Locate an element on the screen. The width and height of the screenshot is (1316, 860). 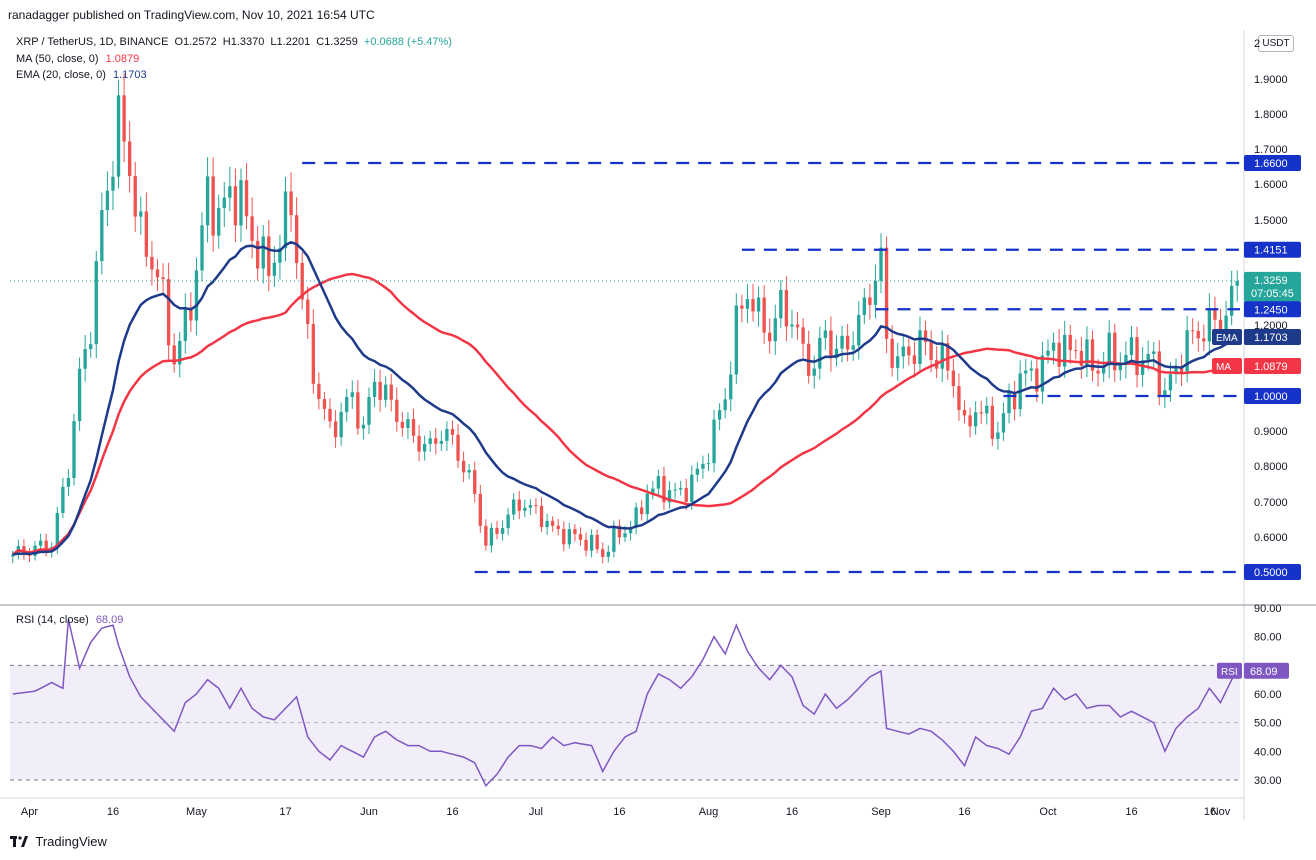
price-tag-ema is located at coordinates (1272, 337).